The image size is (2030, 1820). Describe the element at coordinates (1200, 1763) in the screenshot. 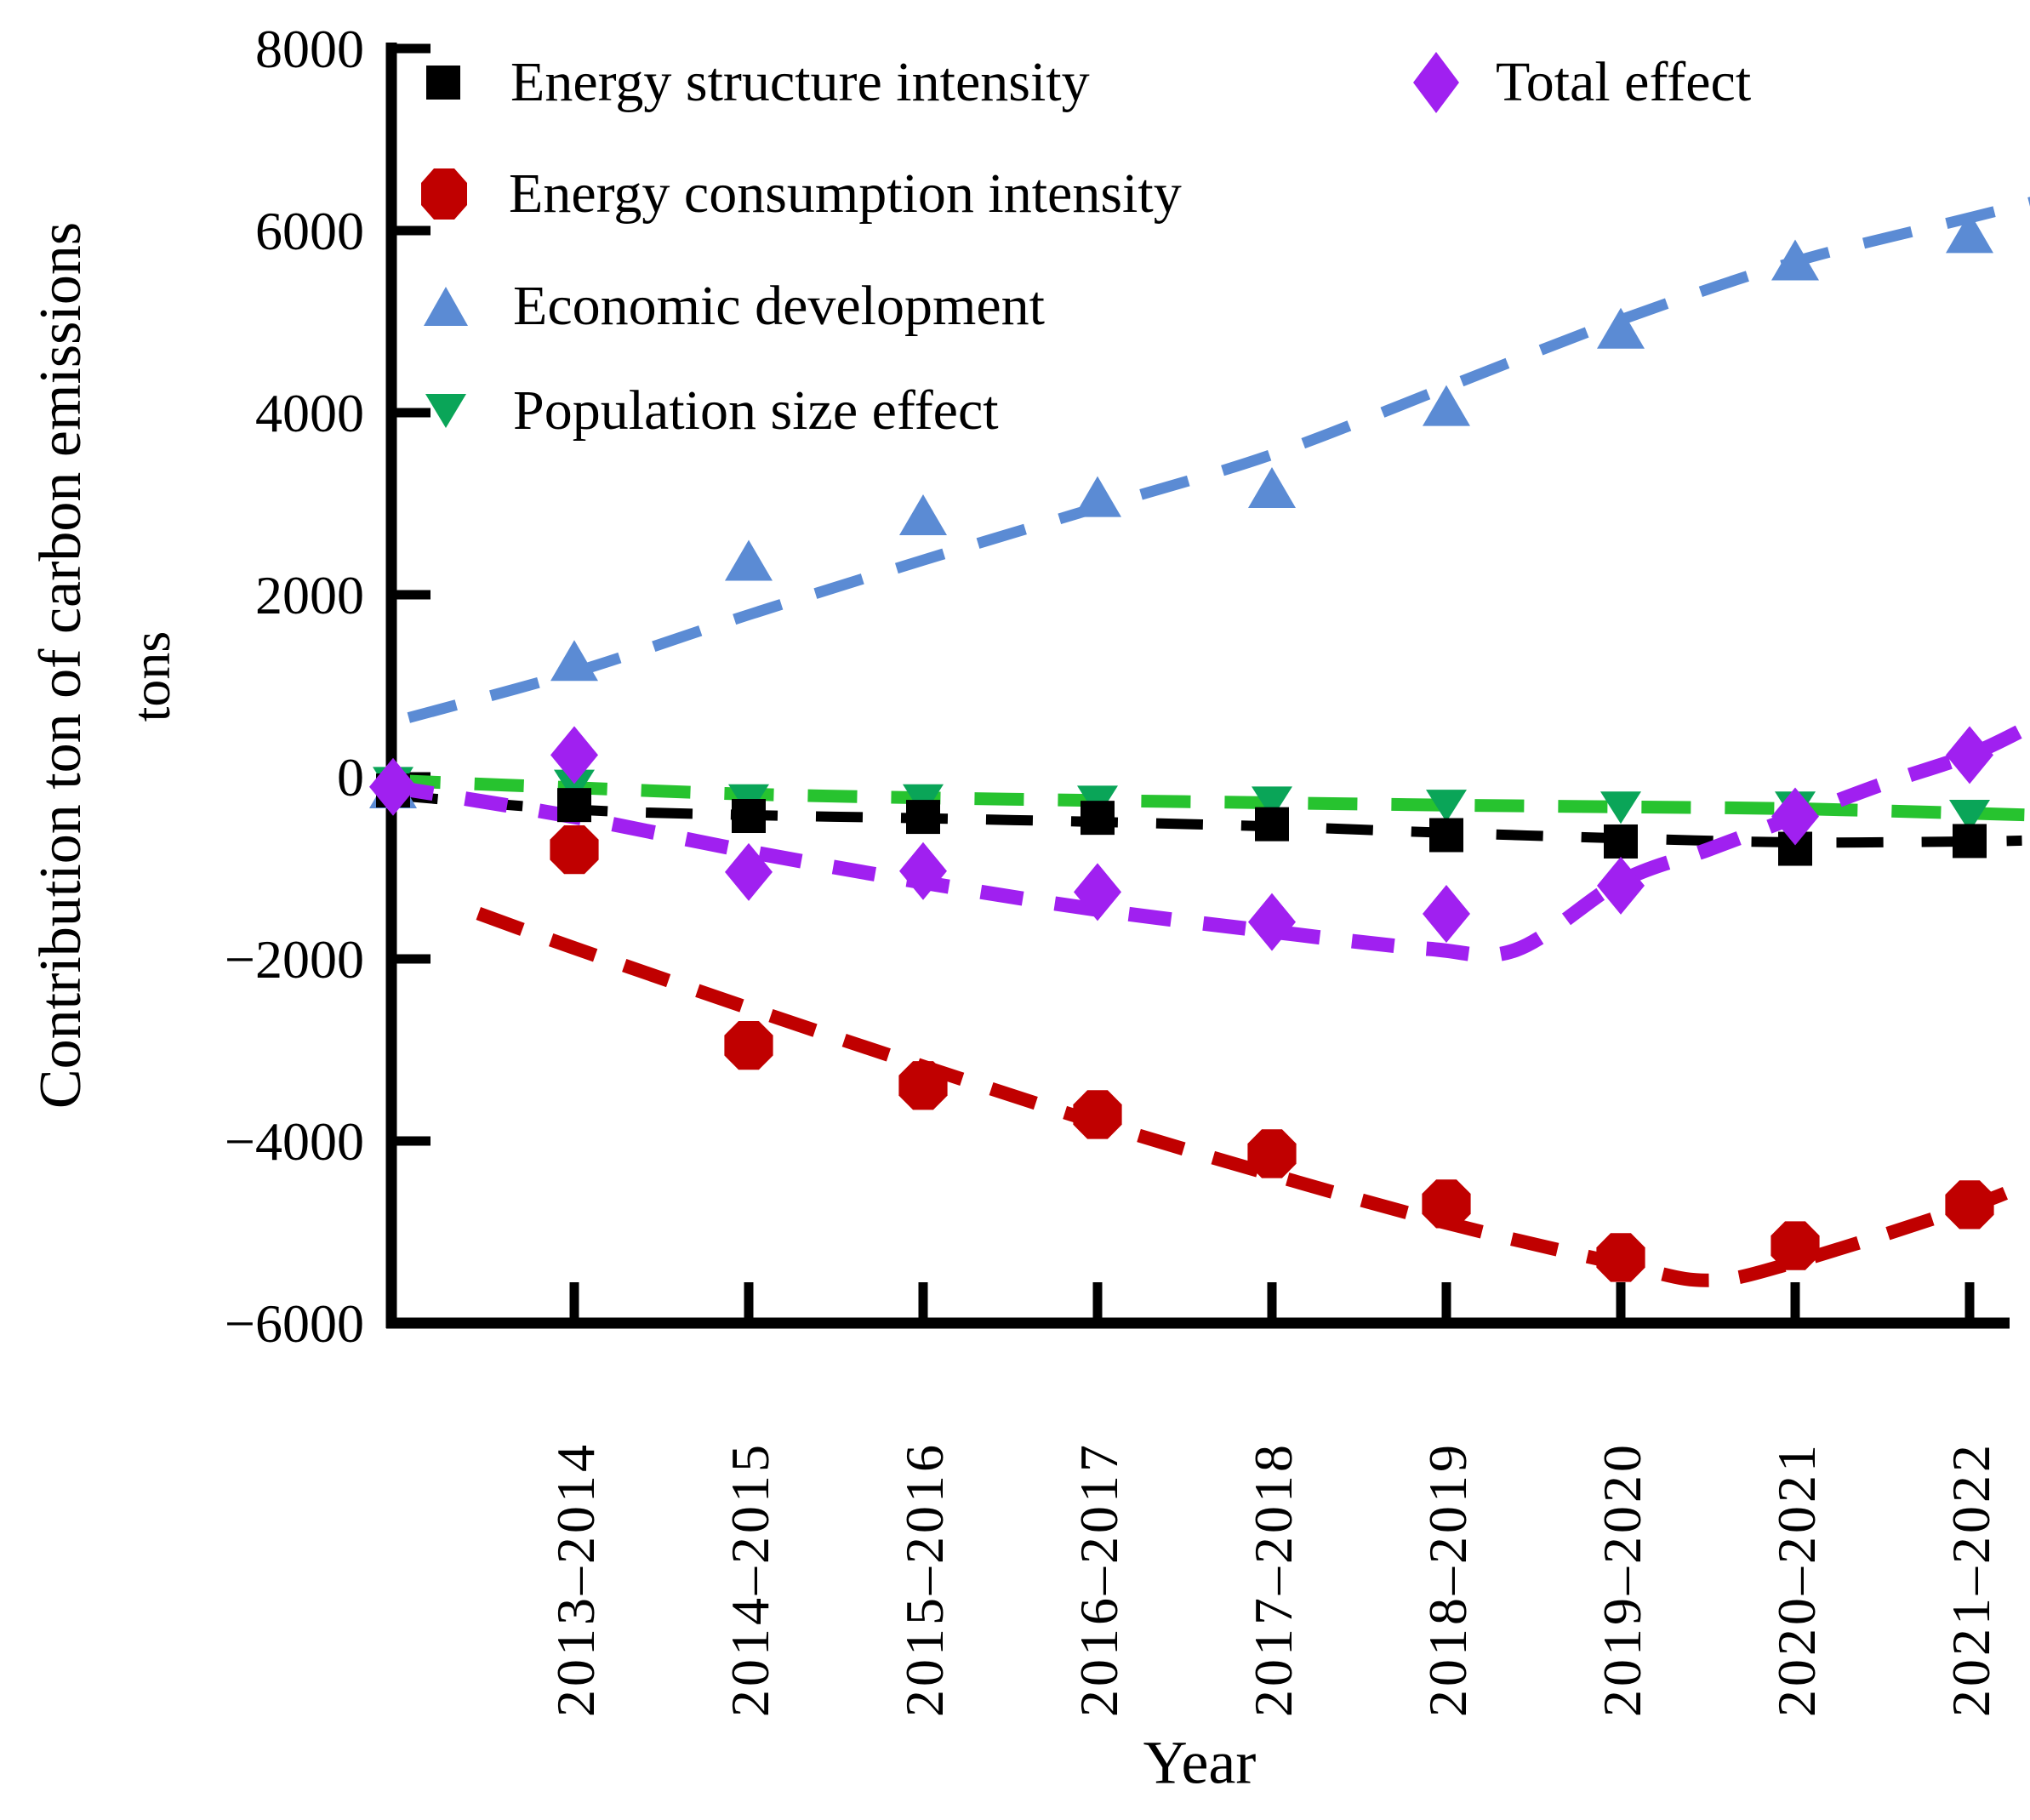

I see `x-axis-label: Year` at that location.